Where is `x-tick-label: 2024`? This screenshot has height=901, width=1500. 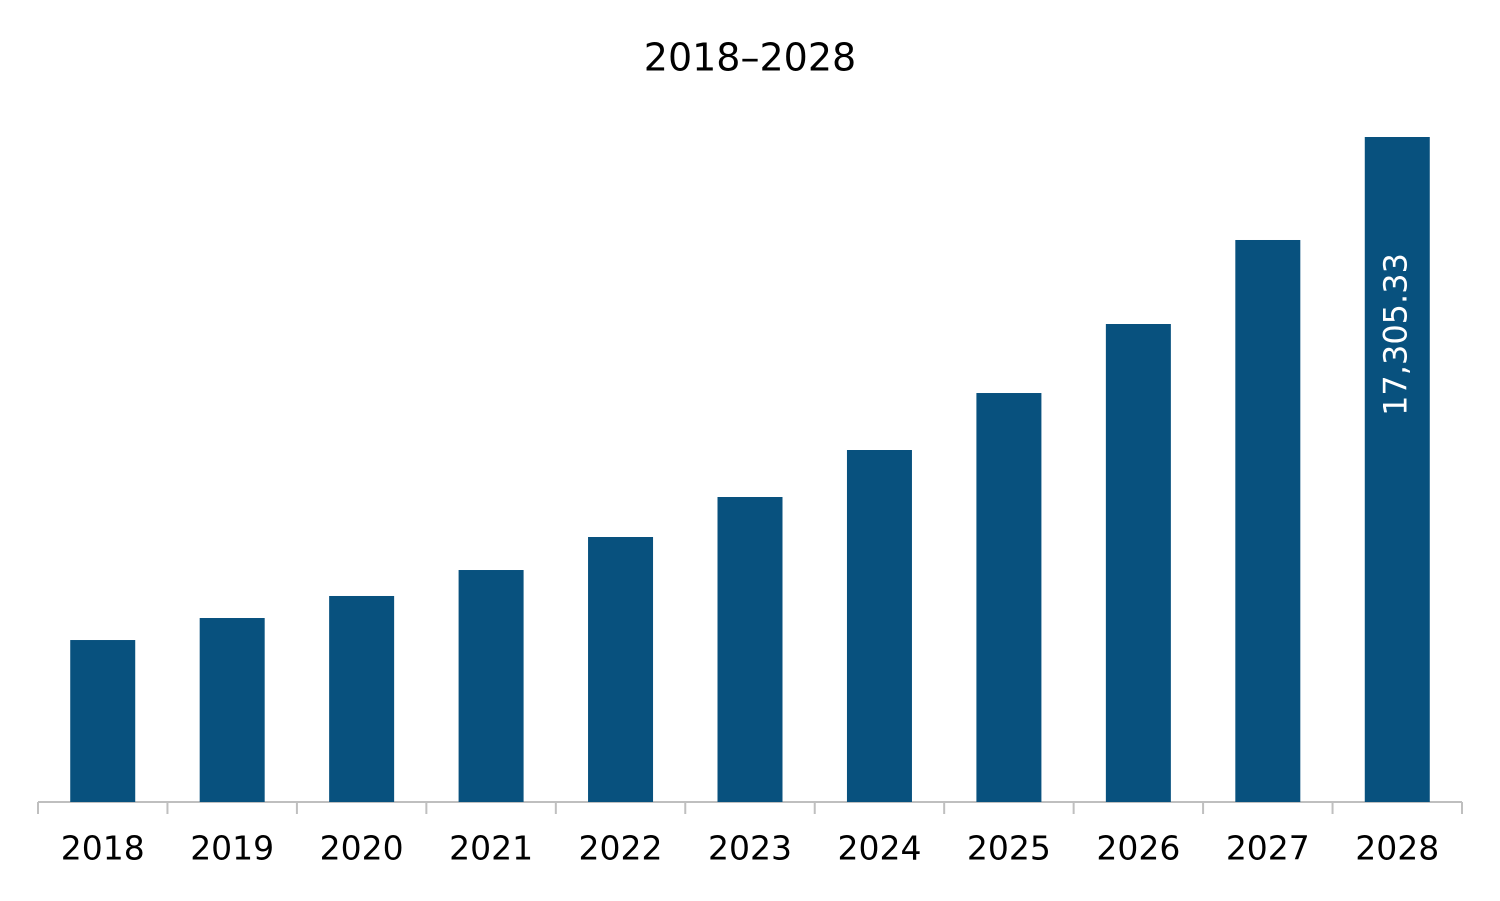 x-tick-label: 2024 is located at coordinates (879, 848).